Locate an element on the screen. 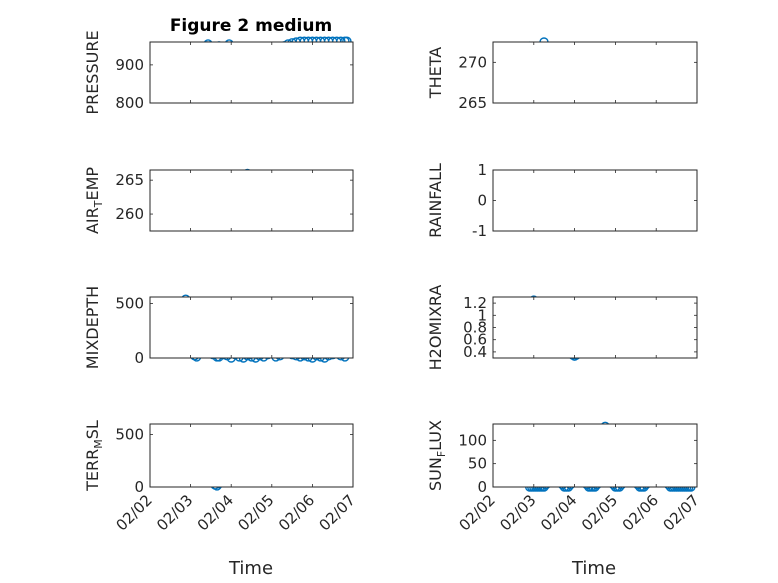 This screenshot has height=583, width=778. y-axis-label-text: SUN is located at coordinates (435, 474).